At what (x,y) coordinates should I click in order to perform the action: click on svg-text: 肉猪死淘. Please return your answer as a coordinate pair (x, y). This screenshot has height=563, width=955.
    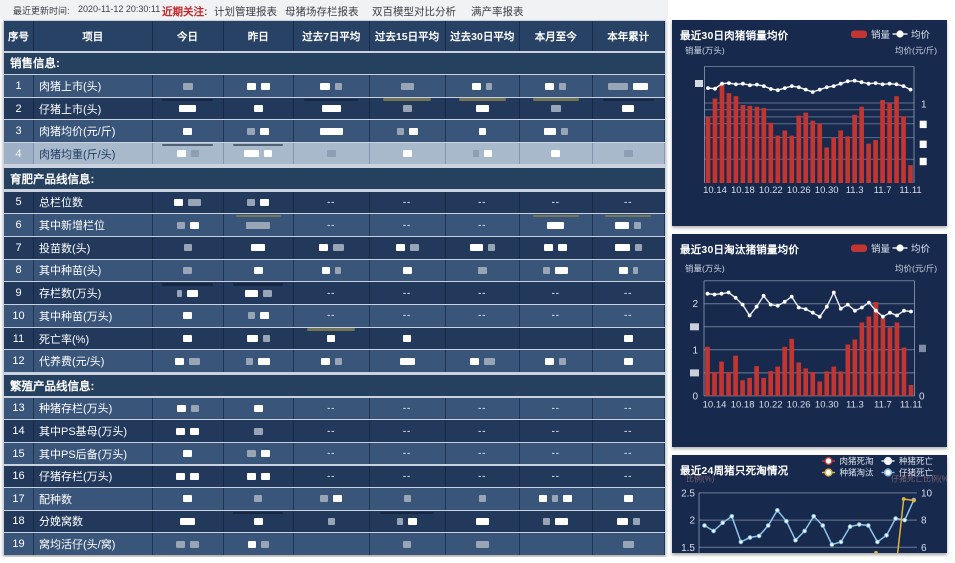
    Looking at the image, I should click on (857, 461).